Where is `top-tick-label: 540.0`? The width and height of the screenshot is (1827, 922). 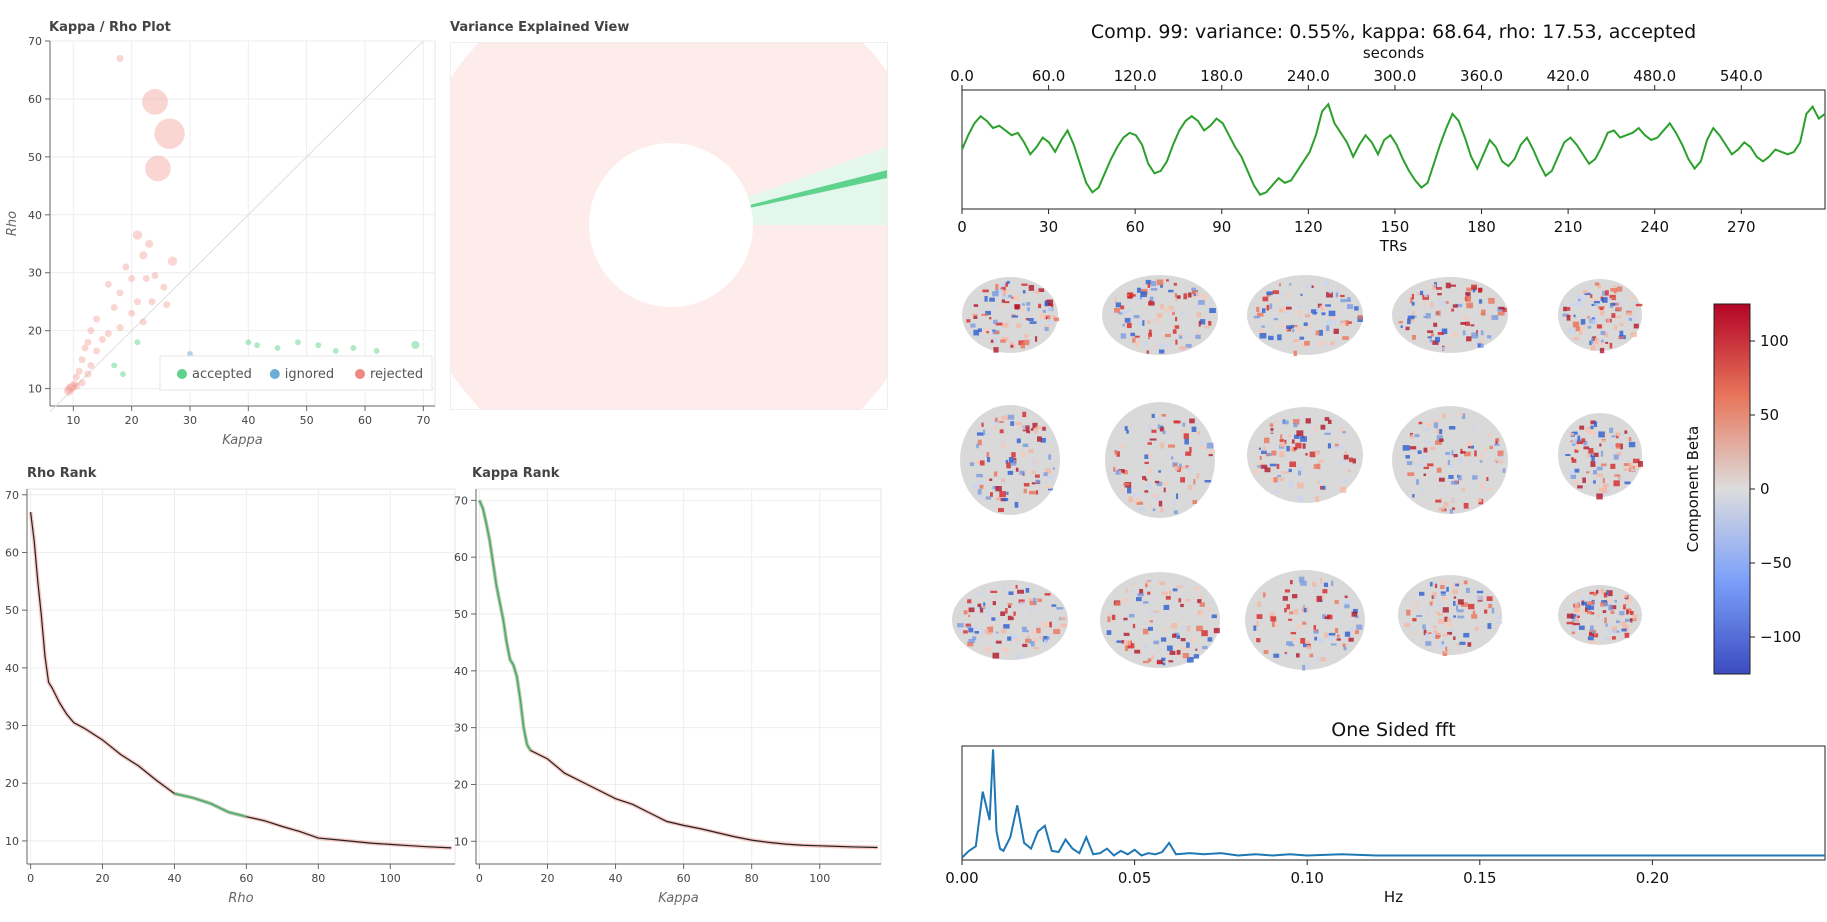
top-tick-label: 540.0 is located at coordinates (1741, 76).